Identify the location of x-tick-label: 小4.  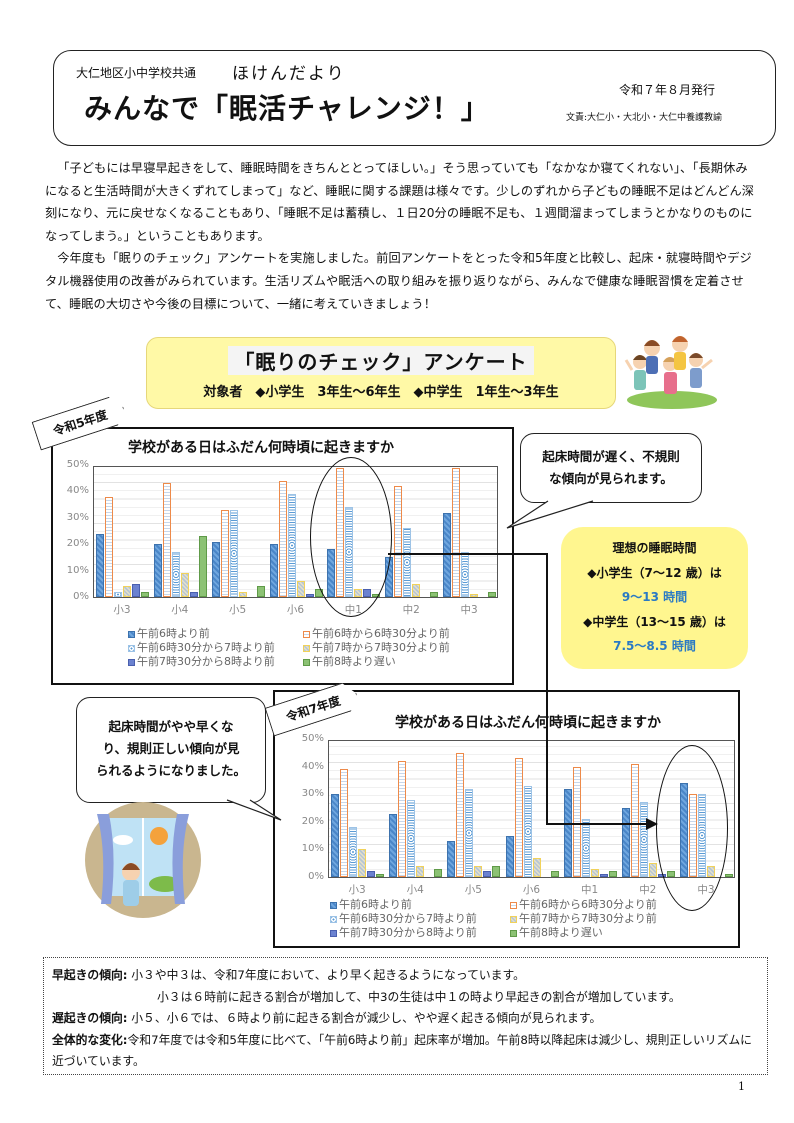
(415, 890).